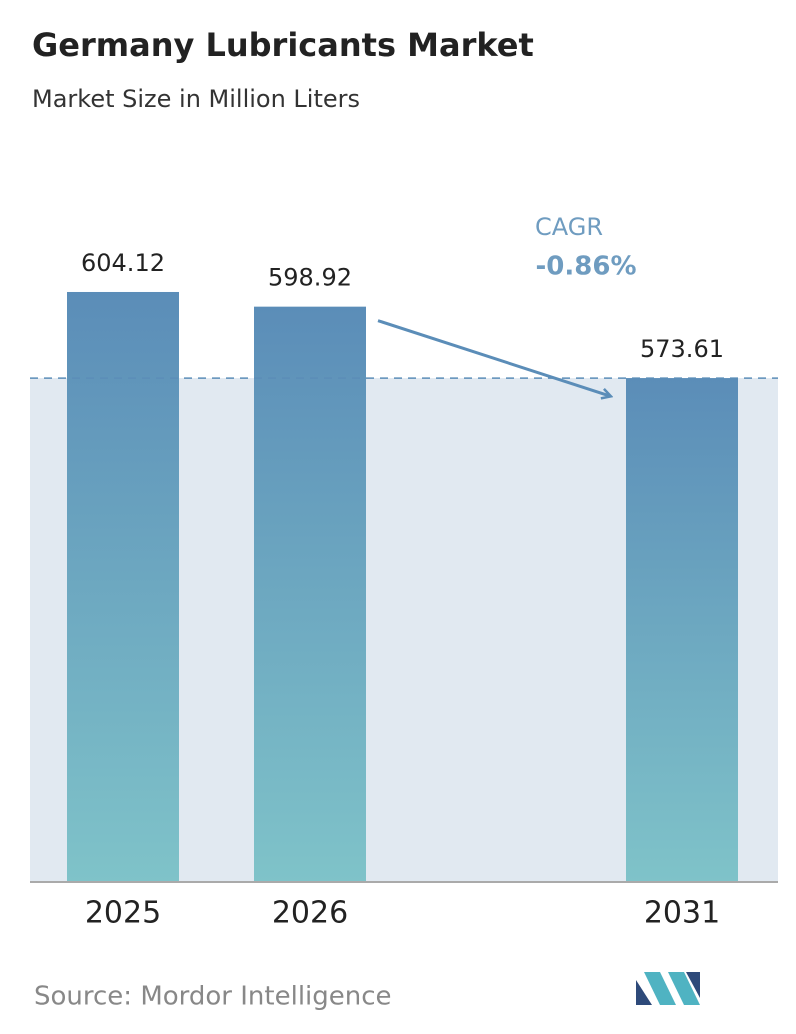 Image resolution: width=796 pixels, height=1034 pixels. What do you see at coordinates (682, 913) in the screenshot?
I see `x-tick-label: 2031` at bounding box center [682, 913].